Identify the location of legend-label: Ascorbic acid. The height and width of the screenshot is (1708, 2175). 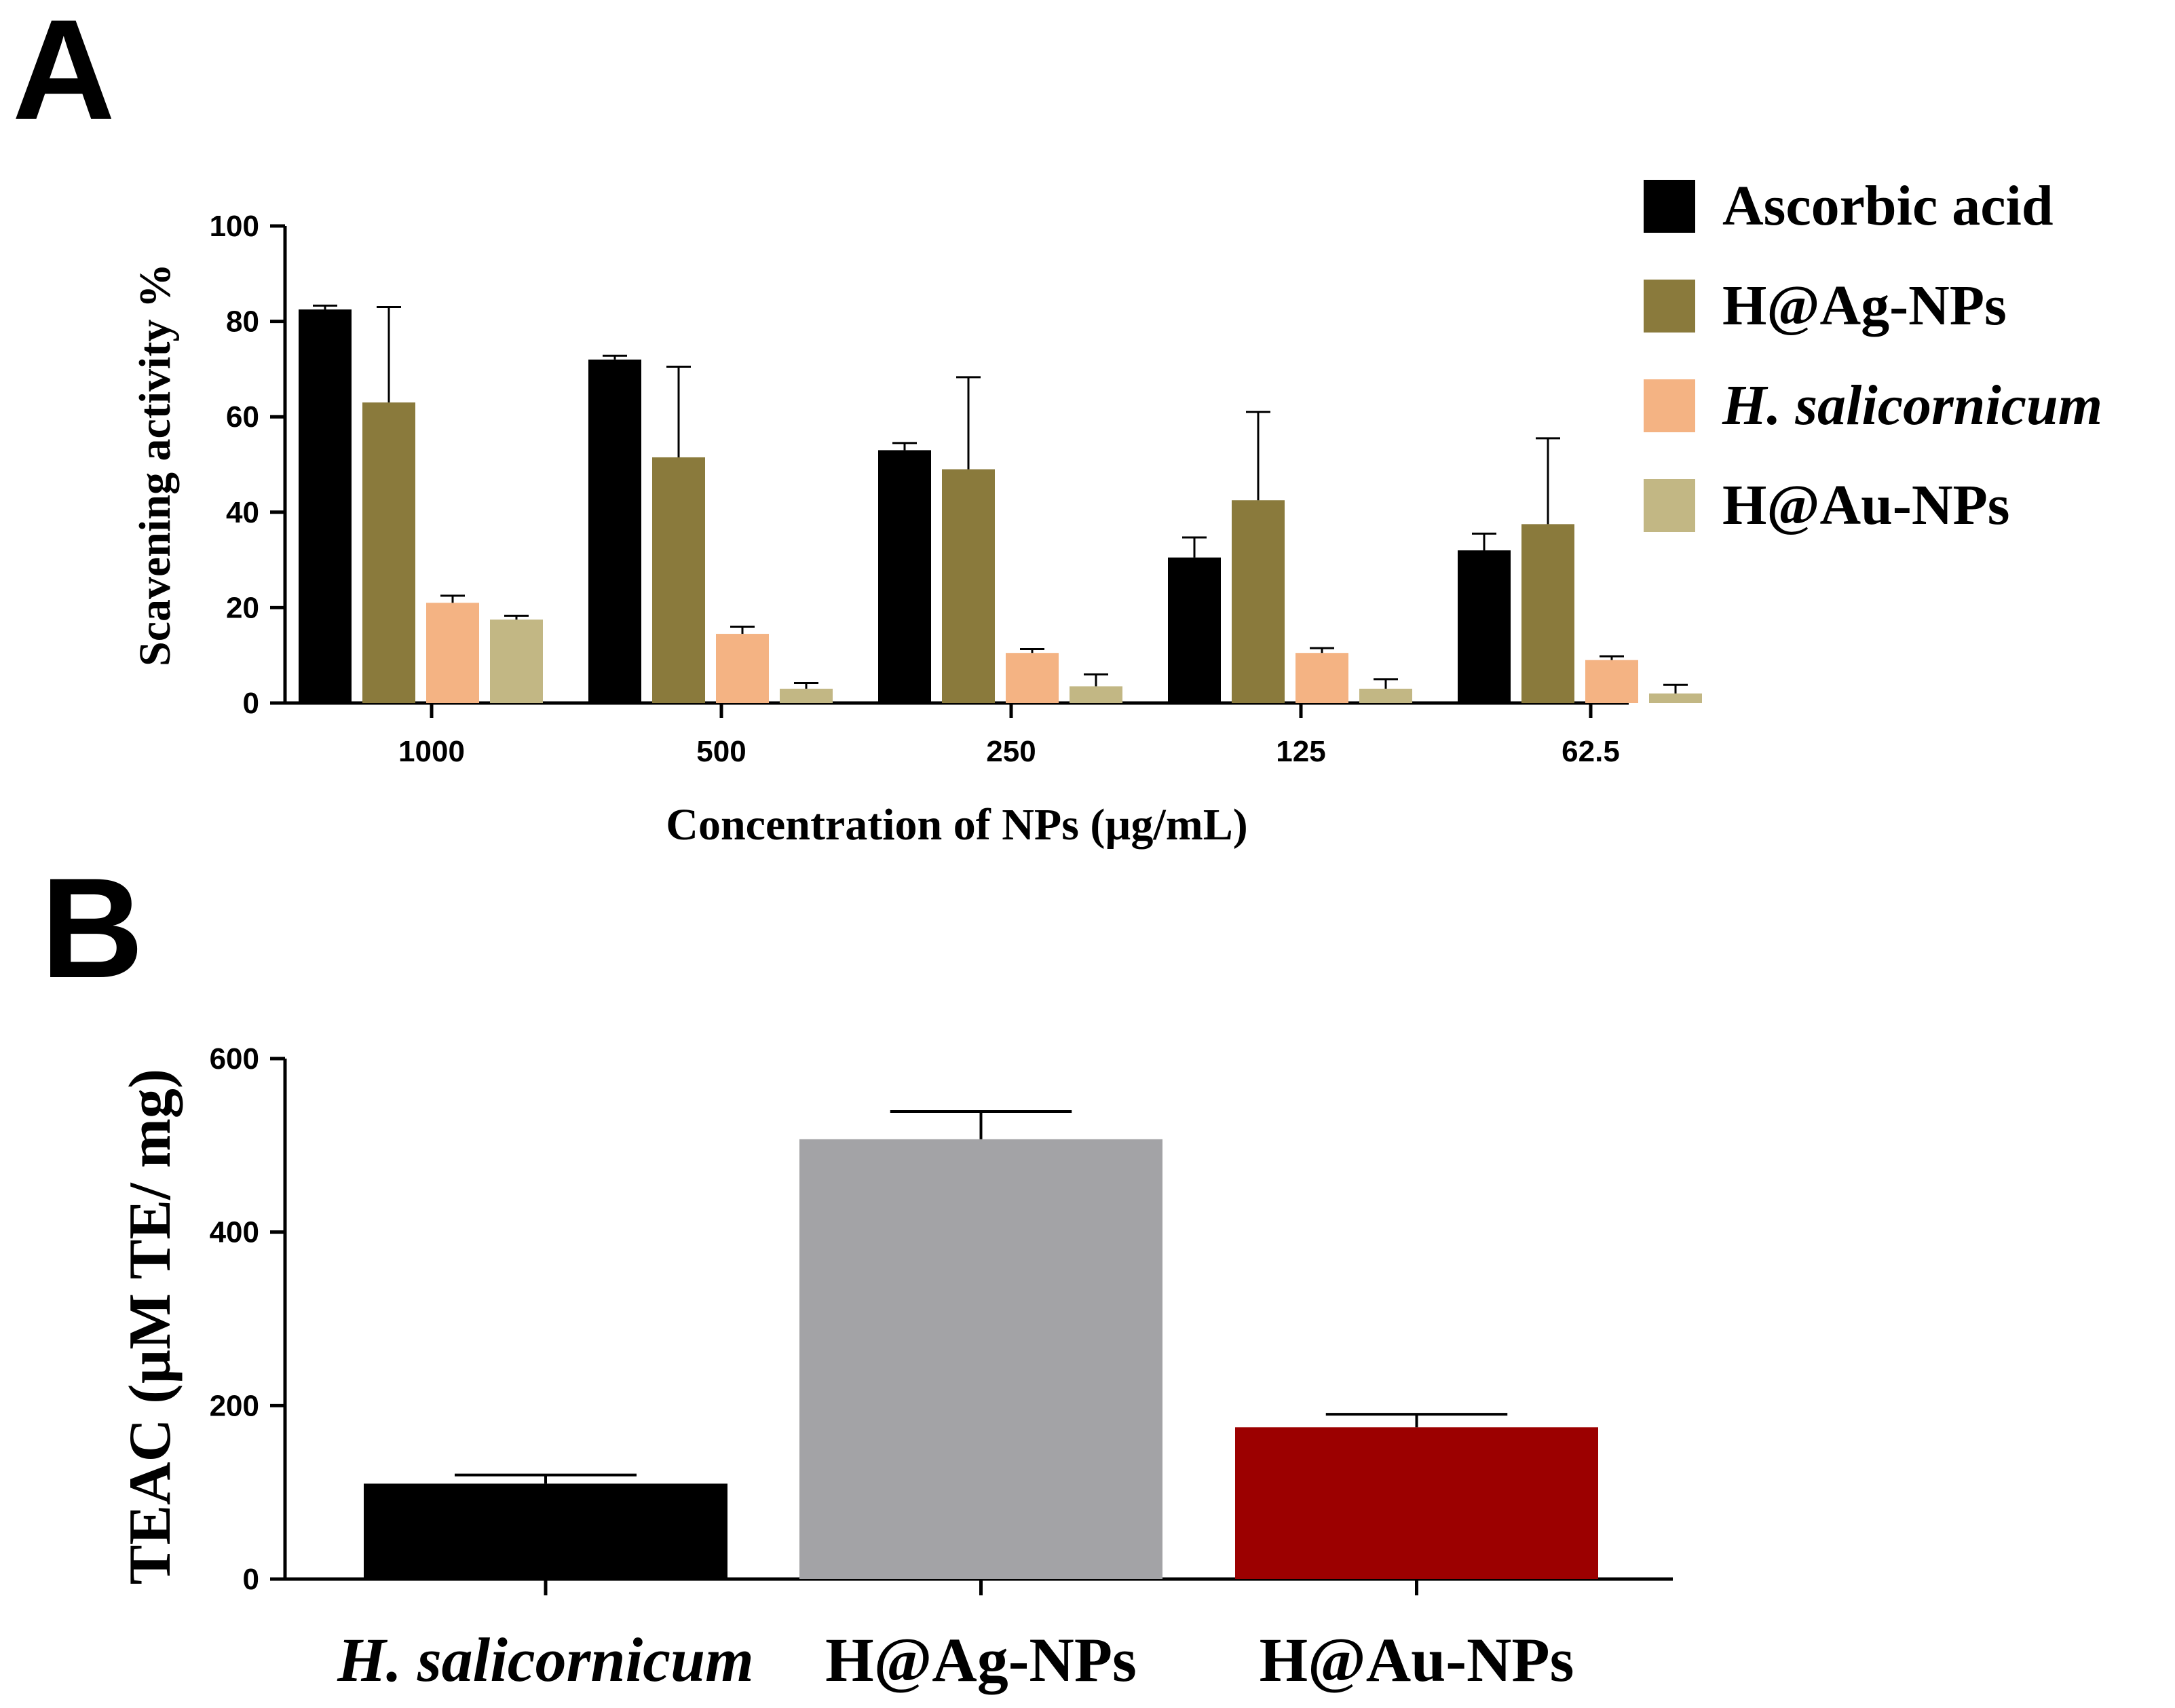
(1888, 206).